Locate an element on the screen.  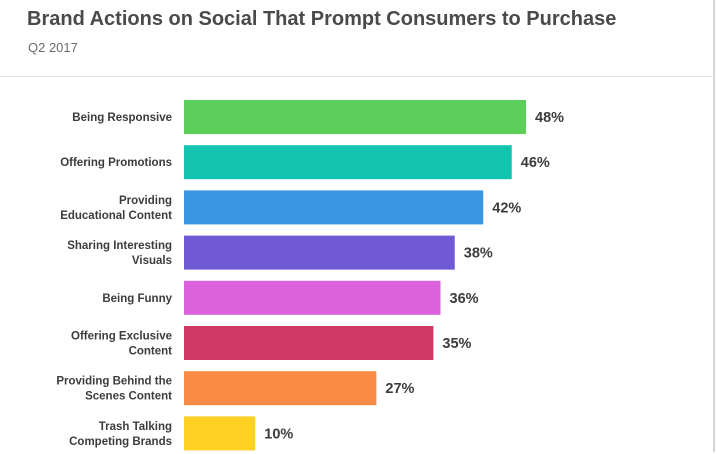
bar-value-label: 48% is located at coordinates (549, 118).